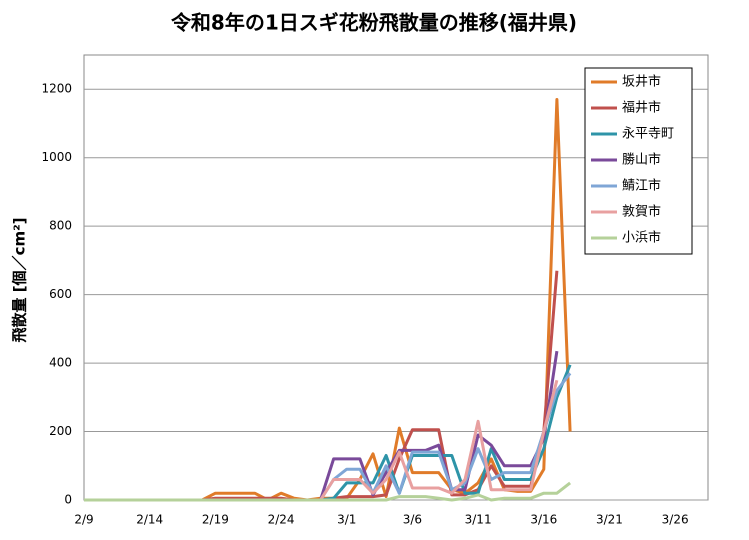 The image size is (749, 540). What do you see at coordinates (374, 23) in the screenshot?
I see `chart-title: 令和8年の1日スギ花粉飛散量の推移(福井県)` at bounding box center [374, 23].